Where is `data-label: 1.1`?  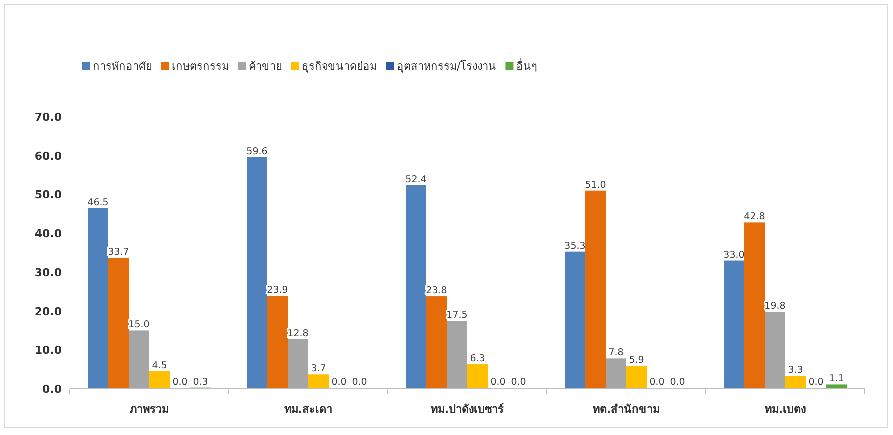 data-label: 1.1 is located at coordinates (836, 379).